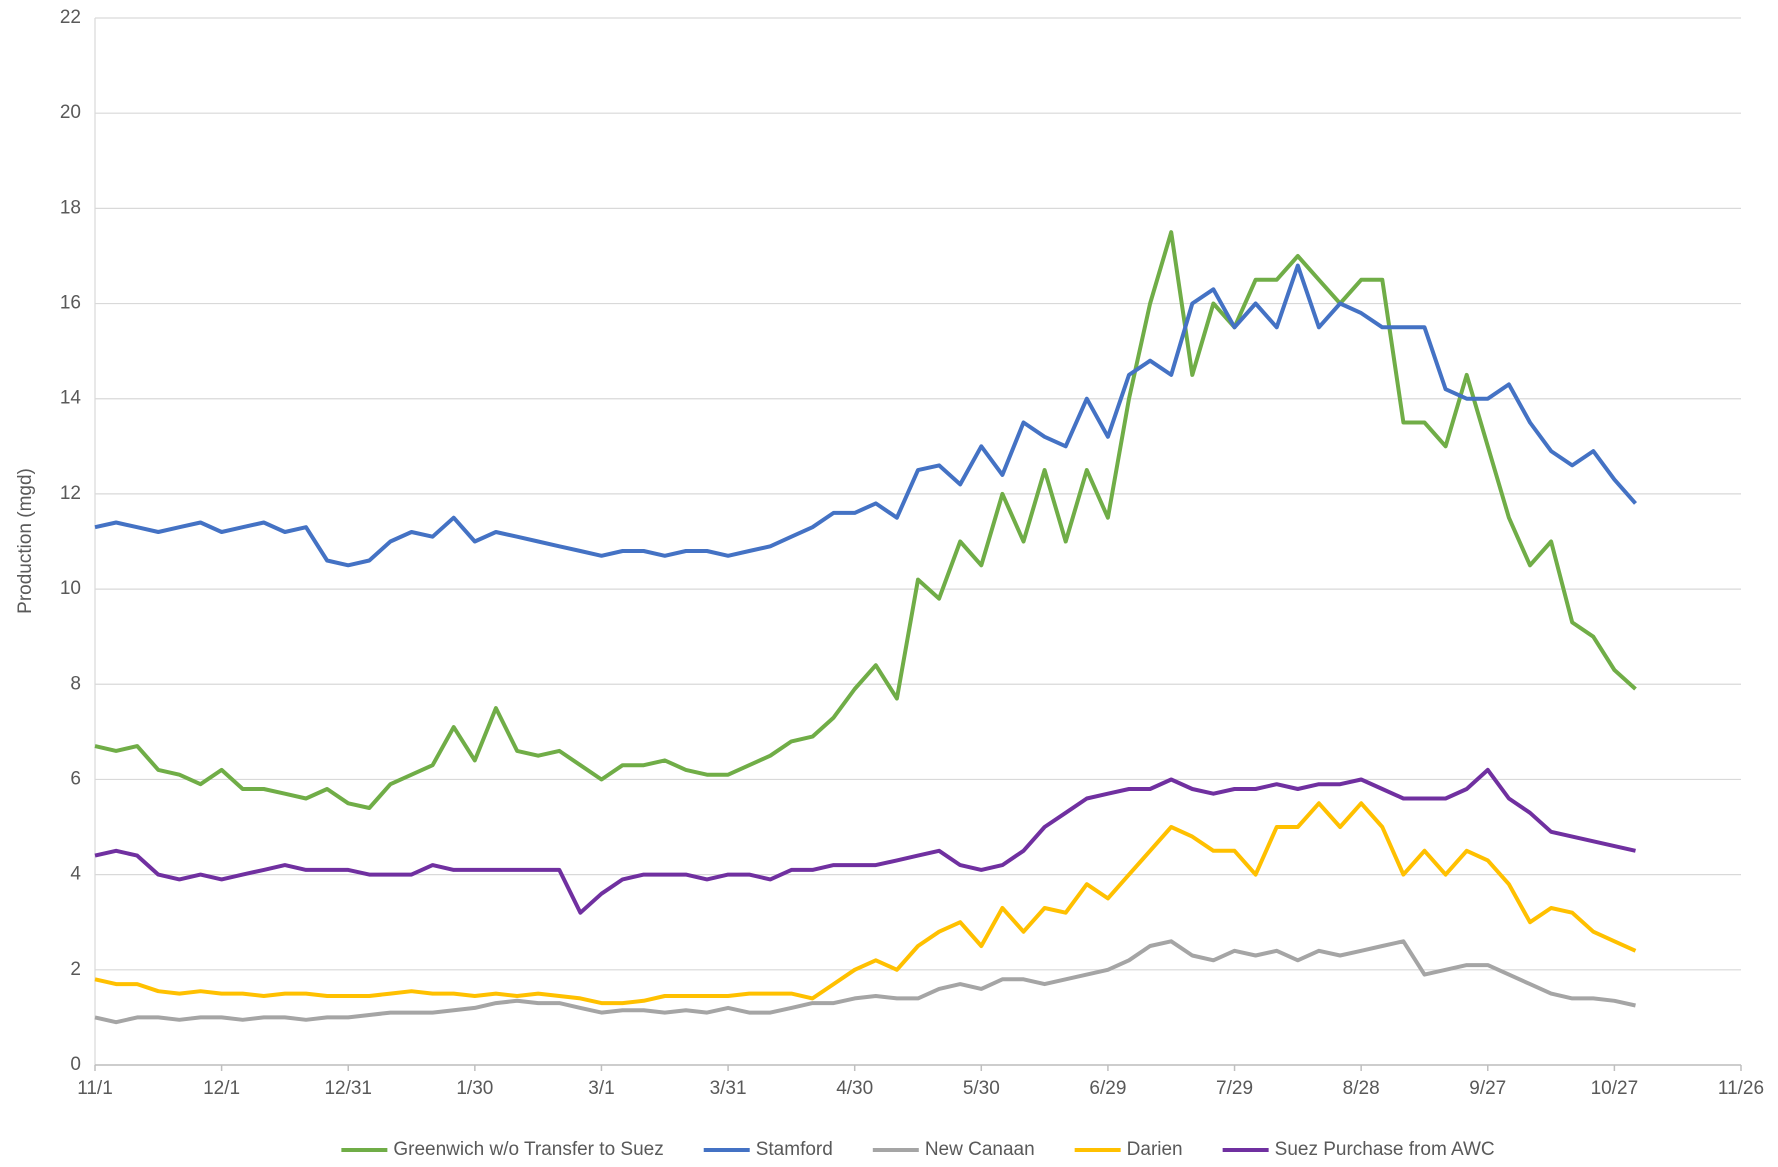  I want to click on y-tick-label: 16, so click(70, 303).